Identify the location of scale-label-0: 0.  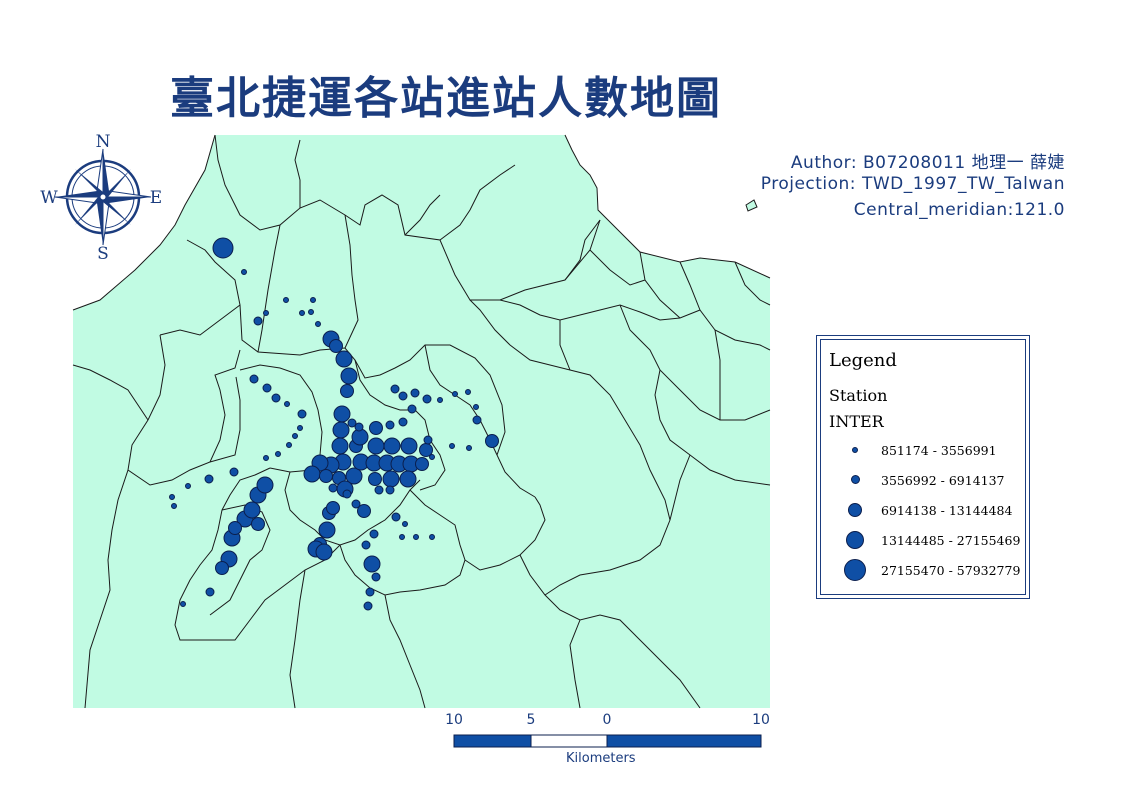
(607, 720).